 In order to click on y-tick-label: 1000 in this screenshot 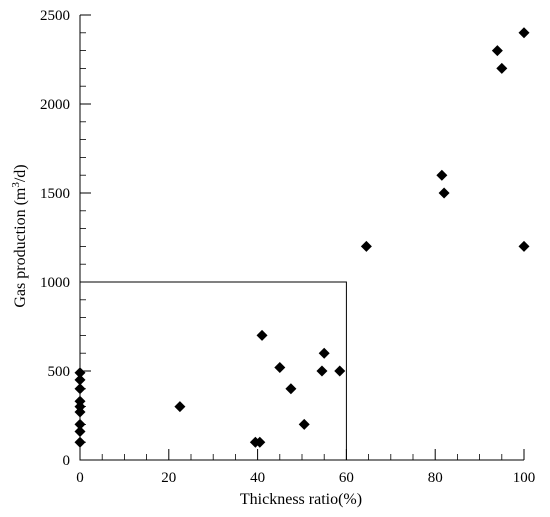, I will do `click(55, 283)`.